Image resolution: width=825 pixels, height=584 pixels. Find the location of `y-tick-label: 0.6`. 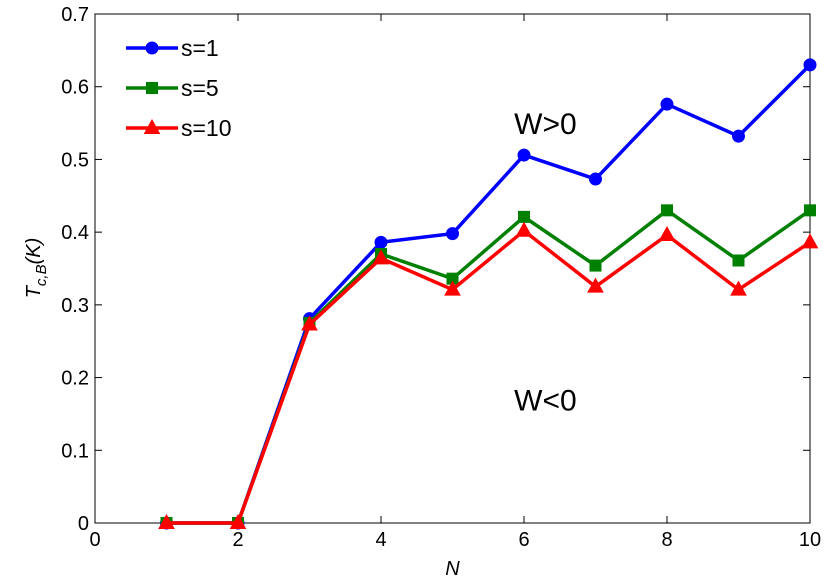

y-tick-label: 0.6 is located at coordinates (75, 88).